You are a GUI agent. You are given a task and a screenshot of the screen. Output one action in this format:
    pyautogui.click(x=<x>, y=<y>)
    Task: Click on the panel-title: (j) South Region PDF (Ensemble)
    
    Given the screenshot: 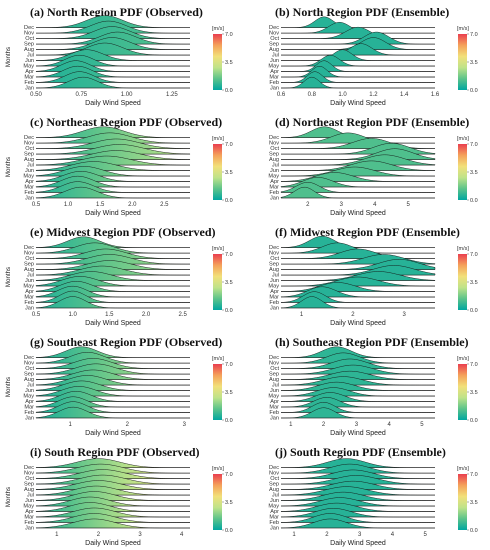 What is the action you would take?
    pyautogui.click(x=360, y=452)
    